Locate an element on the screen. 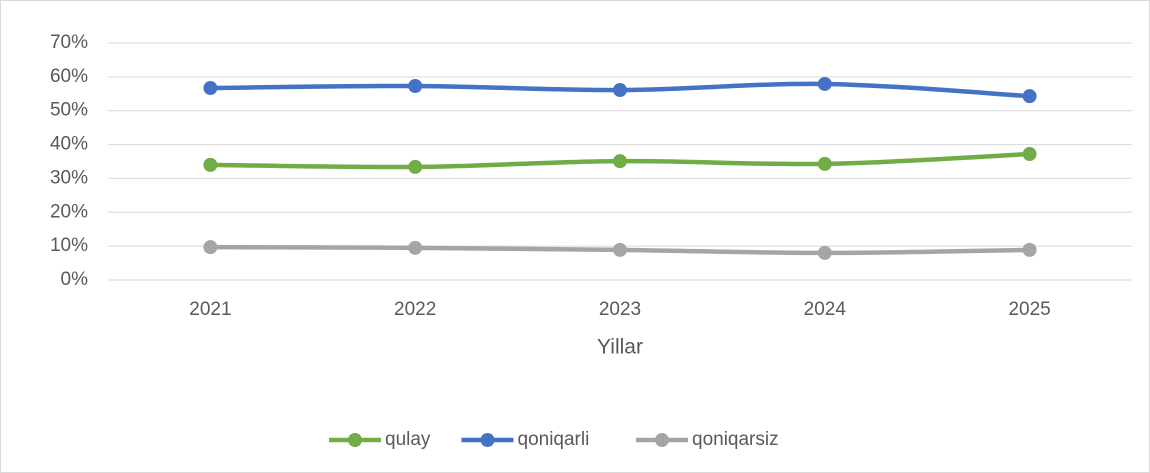  y-tick-label: 10% is located at coordinates (69, 245).